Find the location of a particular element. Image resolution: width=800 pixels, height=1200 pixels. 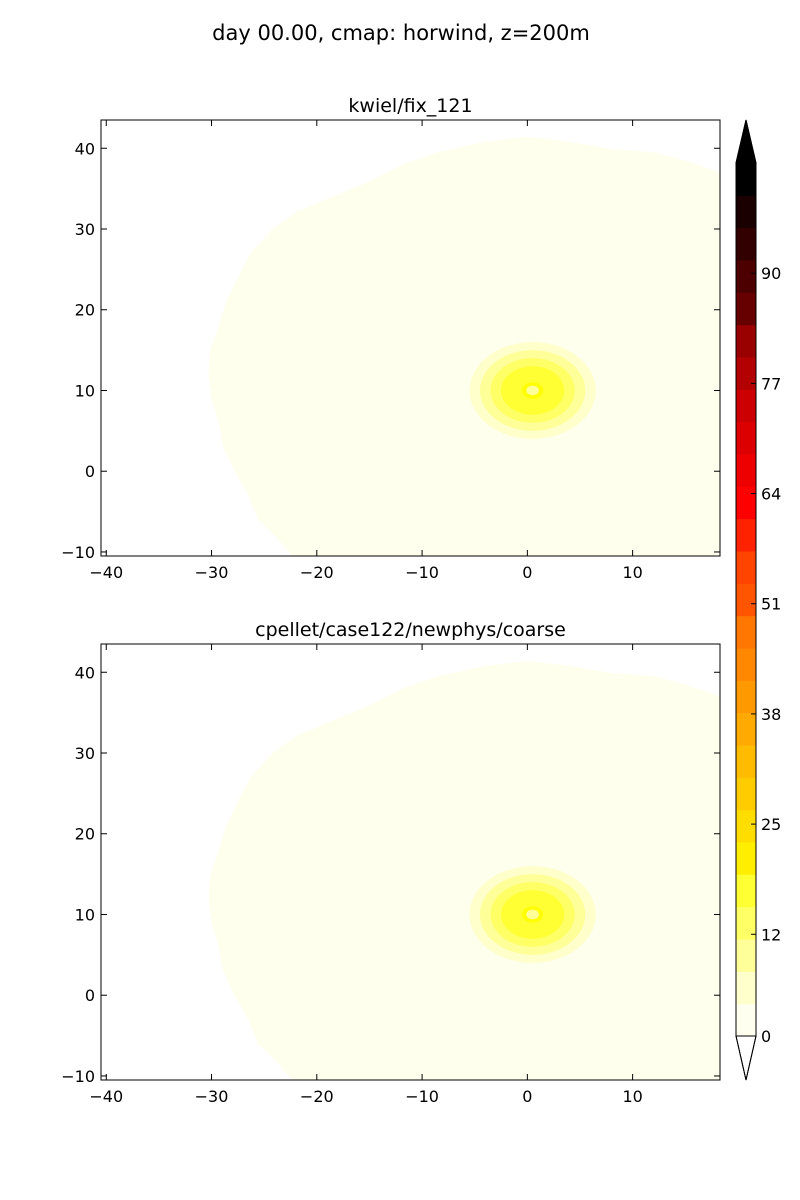

panel-title: kwiel/fix_121 is located at coordinates (410, 106).